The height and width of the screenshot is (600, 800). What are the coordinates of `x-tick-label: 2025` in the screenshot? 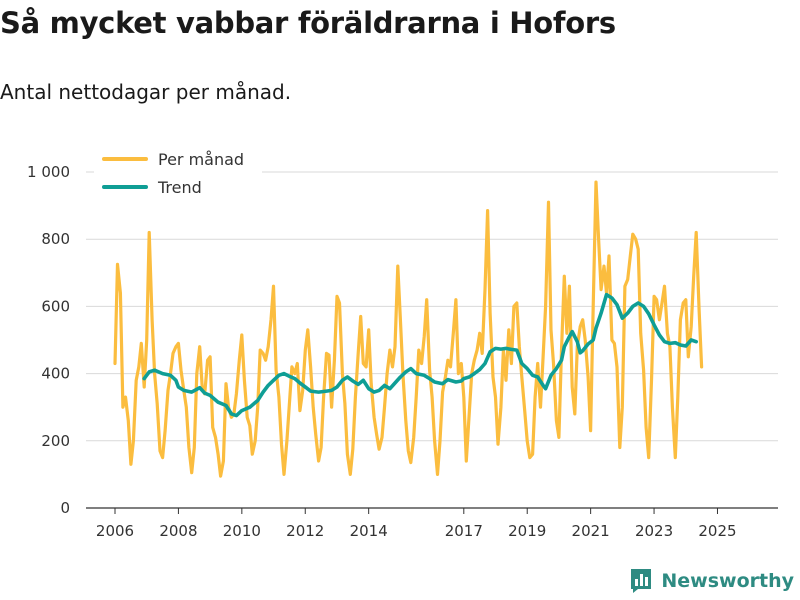 It's located at (717, 531).